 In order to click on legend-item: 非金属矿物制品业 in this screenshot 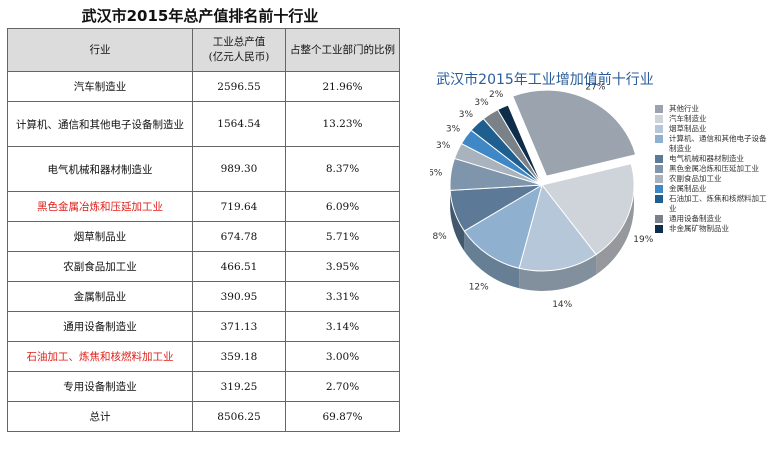, I will do `click(710, 229)`.